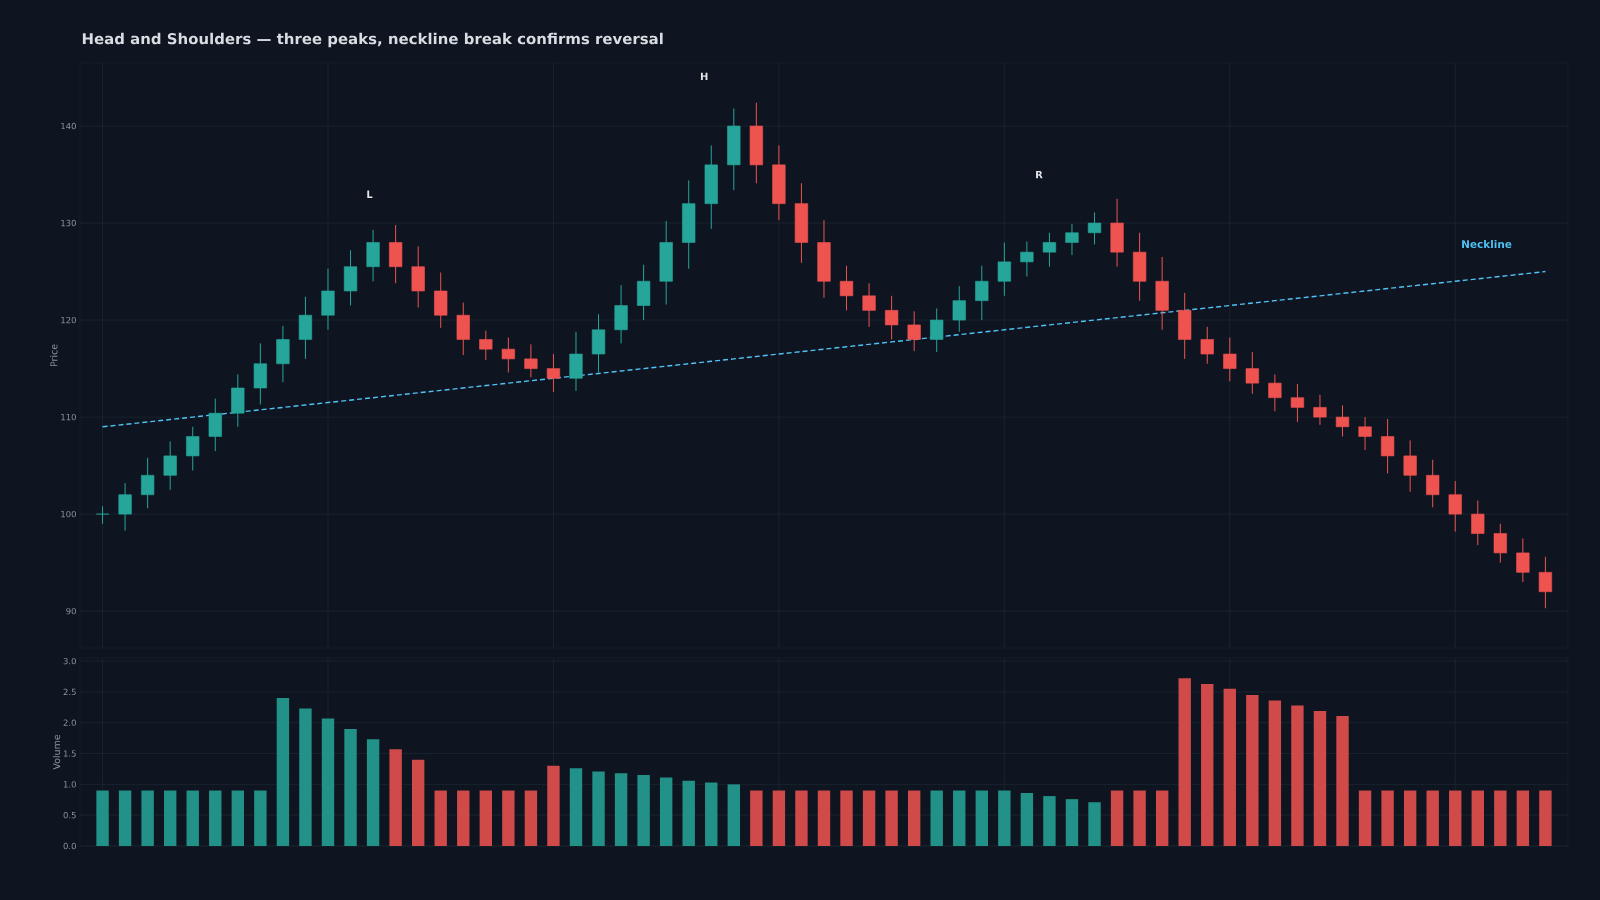 This screenshot has height=900, width=1600. What do you see at coordinates (1487, 244) in the screenshot?
I see `text: Neckline` at bounding box center [1487, 244].